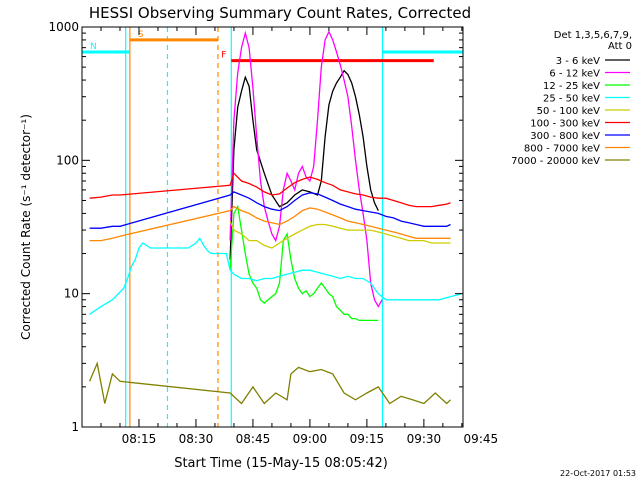  What do you see at coordinates (578, 61) in the screenshot?
I see `legend-label: 3 - 6 keV` at bounding box center [578, 61].